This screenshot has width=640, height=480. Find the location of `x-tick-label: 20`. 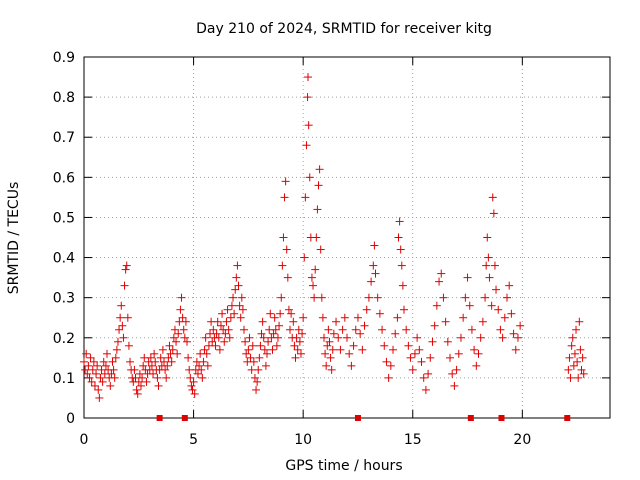

x-tick-label: 20 is located at coordinates (522, 440).